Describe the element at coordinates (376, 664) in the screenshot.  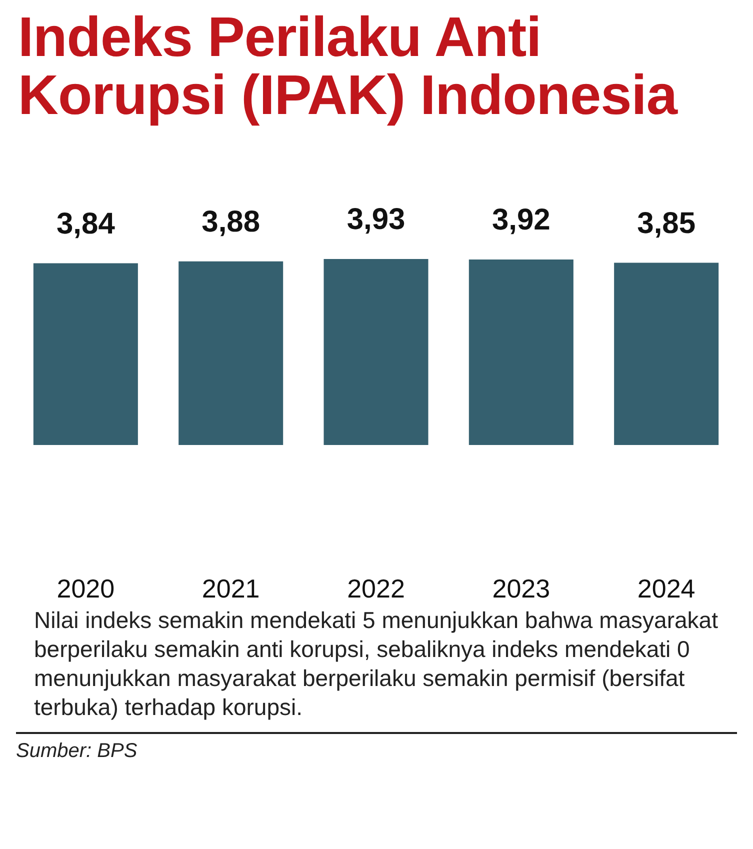
I see `text: Nilai indeks semakin mendekati 5 menunjukkan bahwa masyarakat berperilaku semakin anti korupsi, sebaliknya indeks mendekati 0 menunjukkan masyarakat berperilaku semakin permisif (bersifat terbuka) terhadap korupsi.` at that location.